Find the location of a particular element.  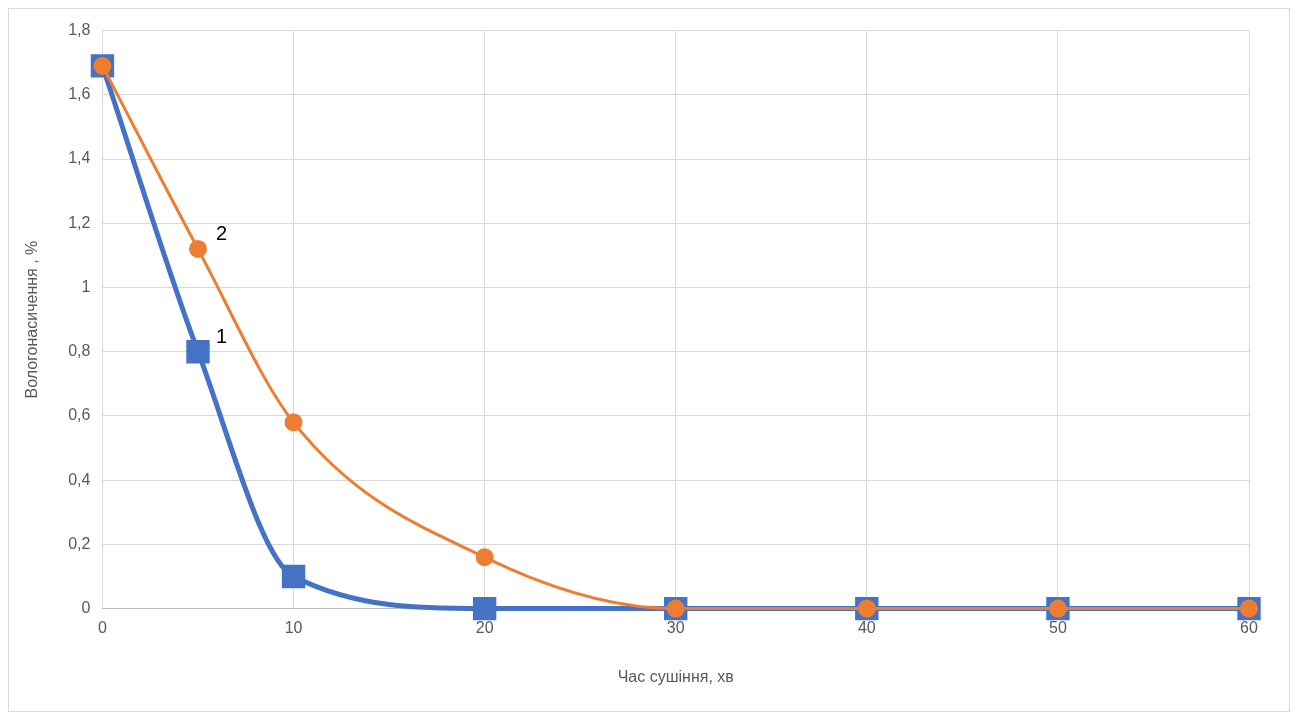

y-axis-title: Вологонасичення , % is located at coordinates (32, 319).